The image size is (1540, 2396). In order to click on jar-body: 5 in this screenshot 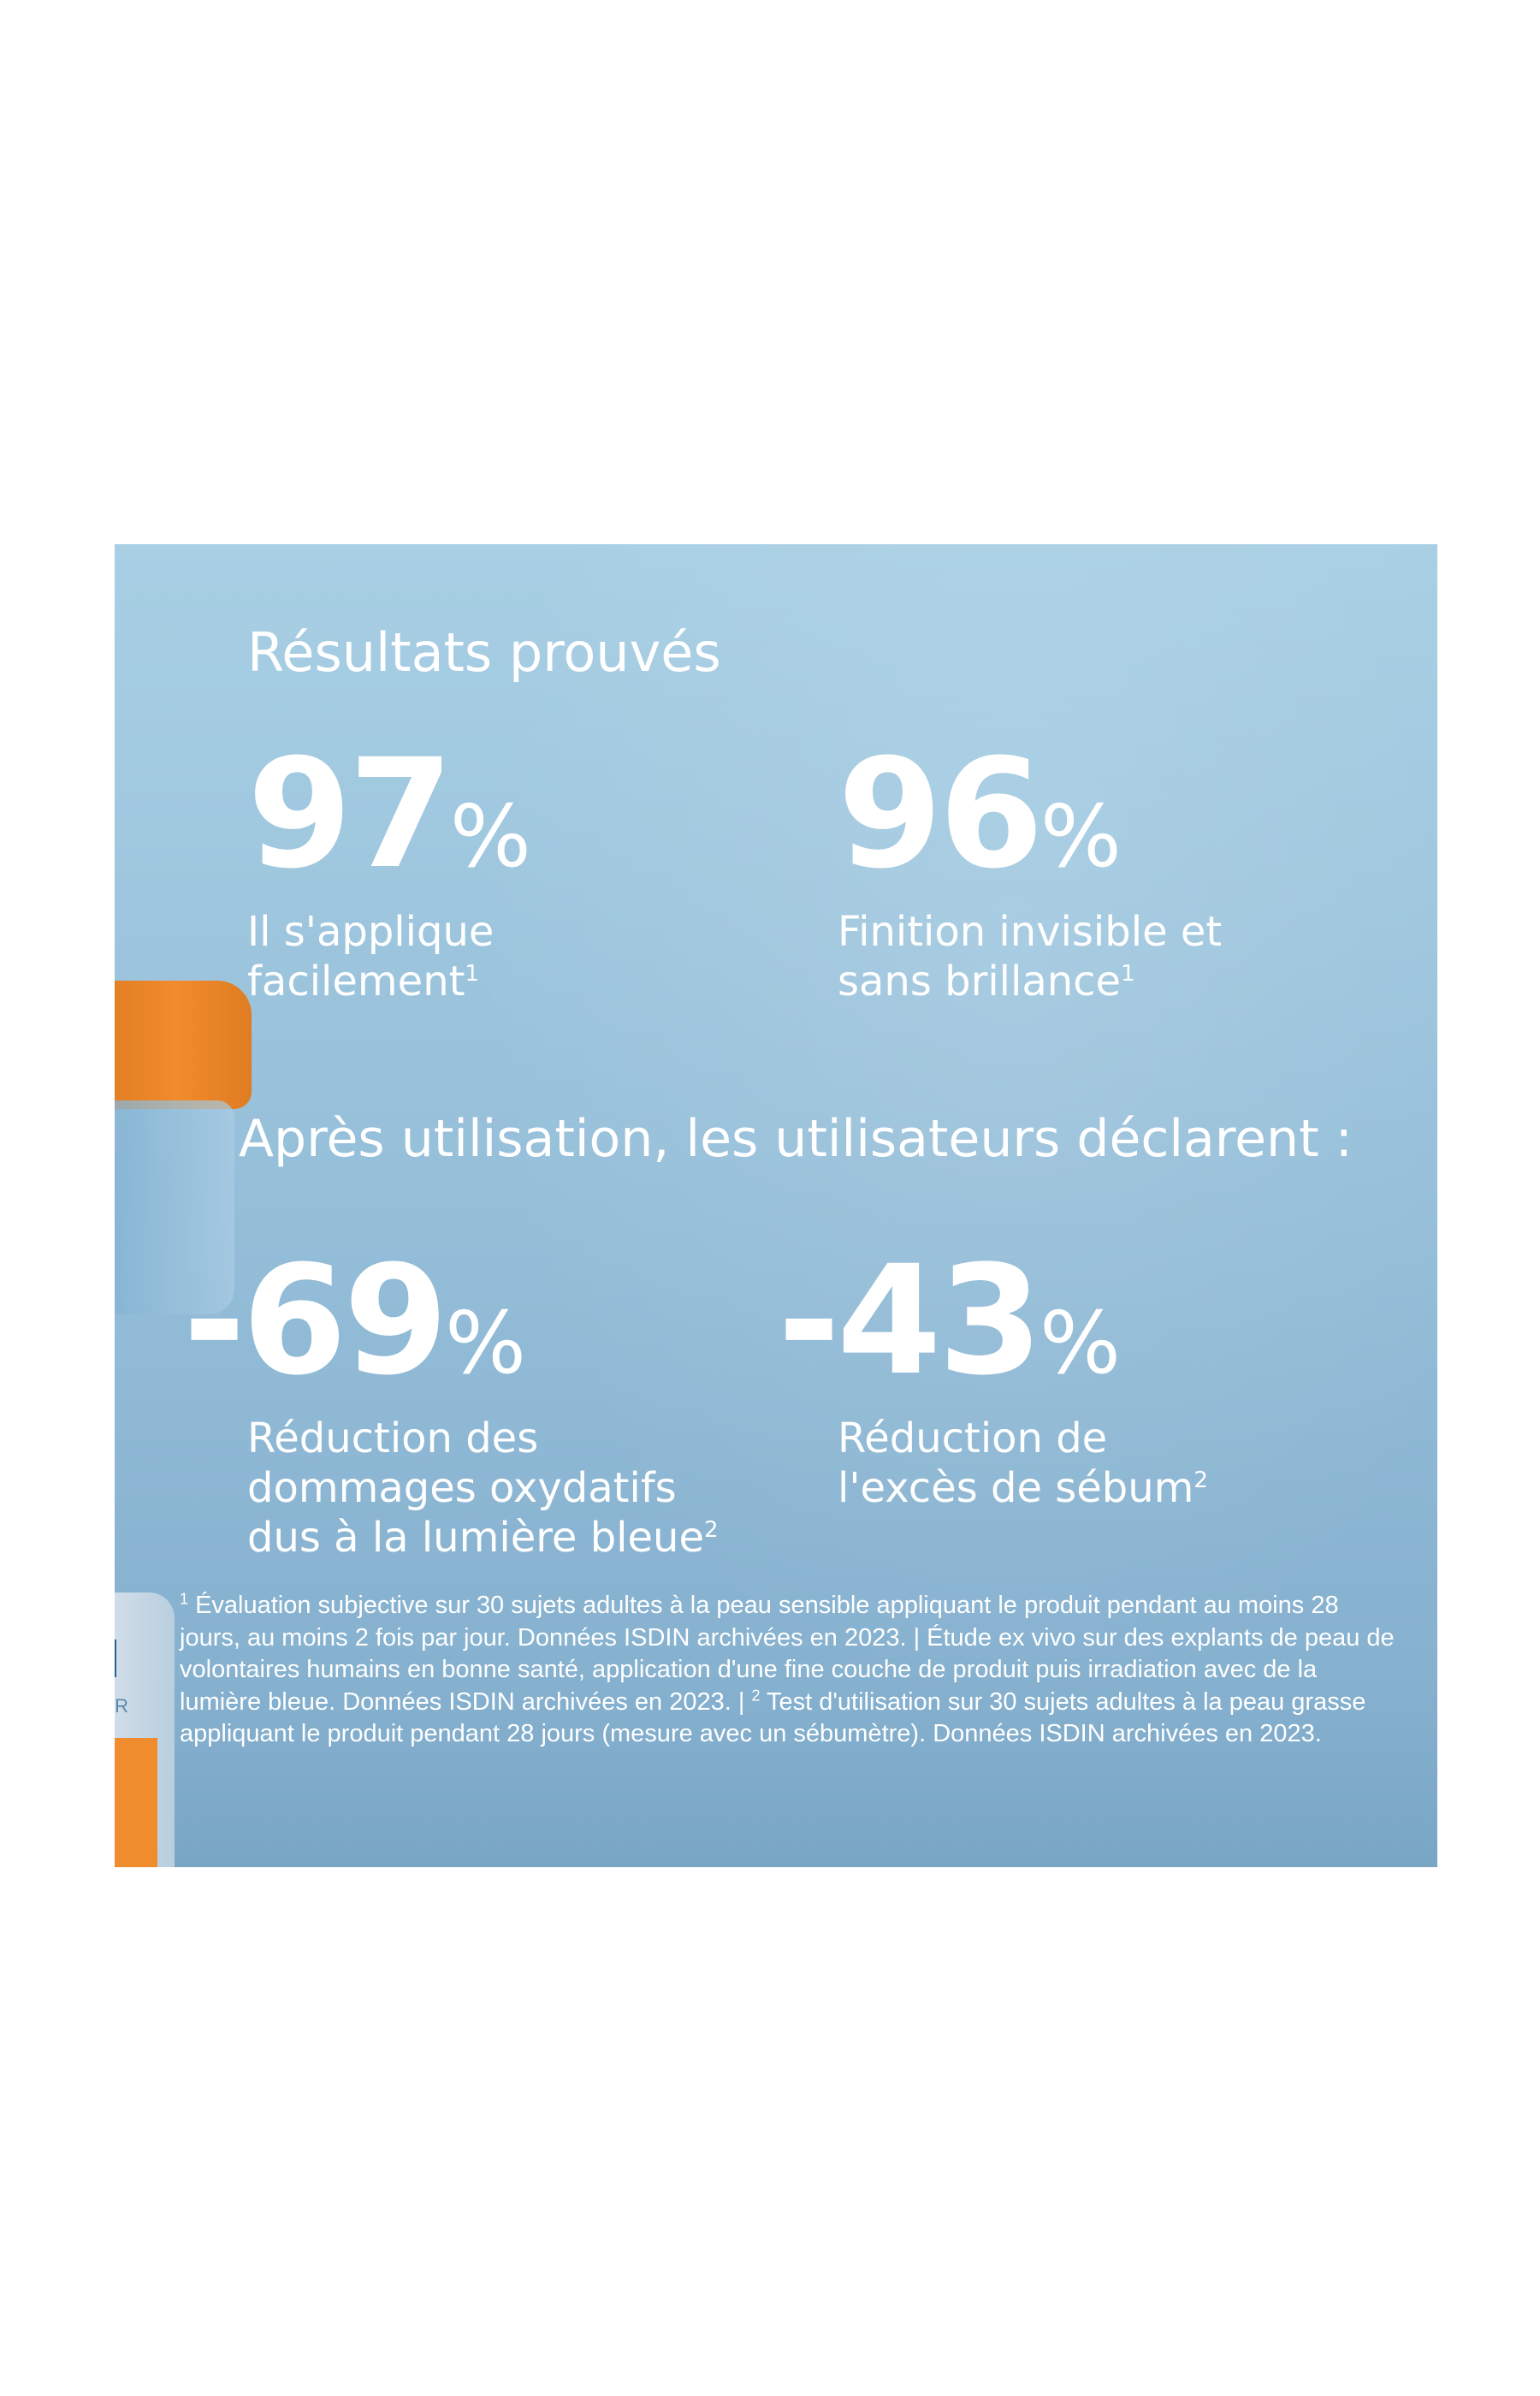, I will do `click(174, 1207)`.